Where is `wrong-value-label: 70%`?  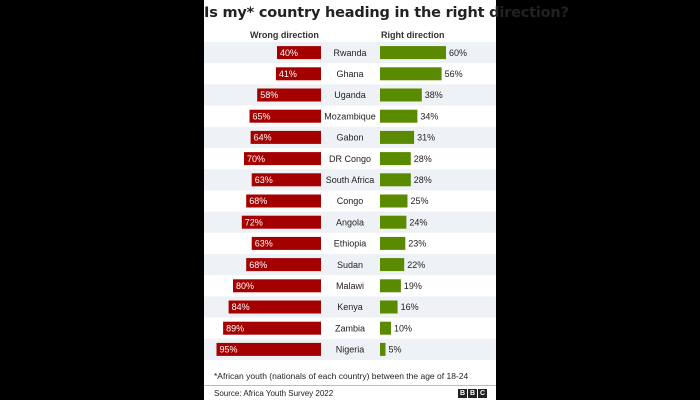
wrong-value-label: 70% is located at coordinates (256, 159).